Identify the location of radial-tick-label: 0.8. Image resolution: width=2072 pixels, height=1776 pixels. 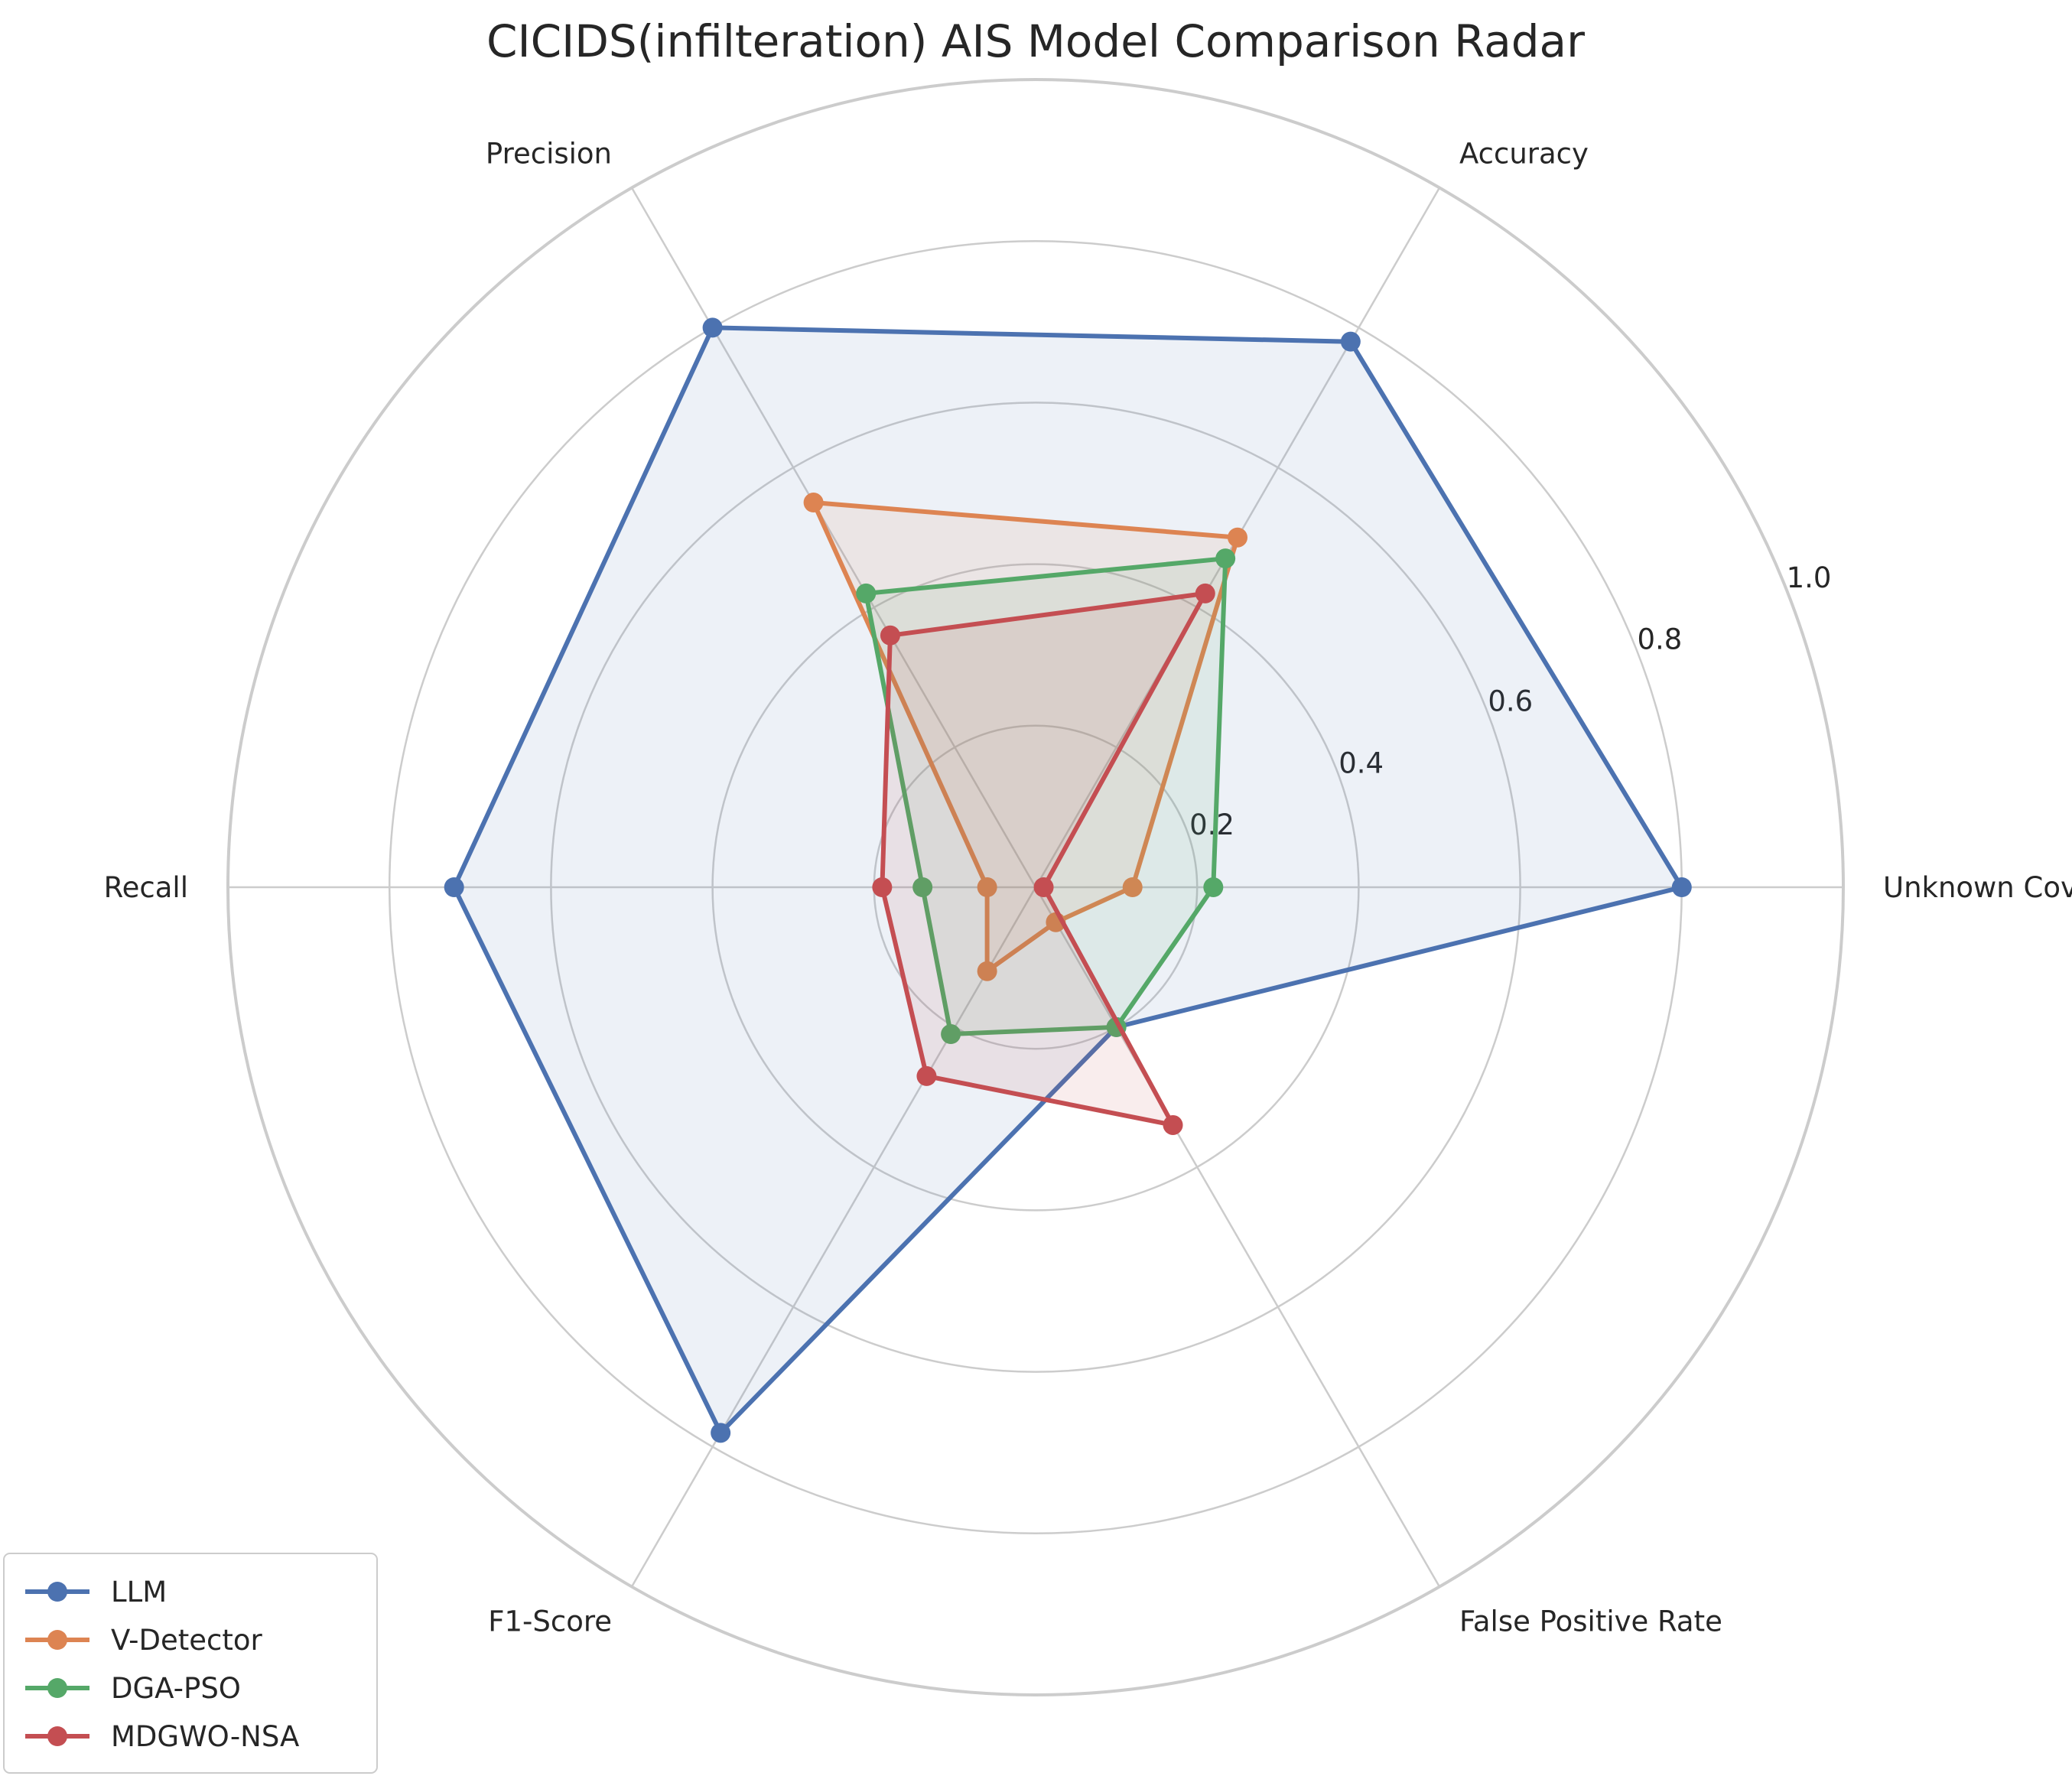
(1659, 639).